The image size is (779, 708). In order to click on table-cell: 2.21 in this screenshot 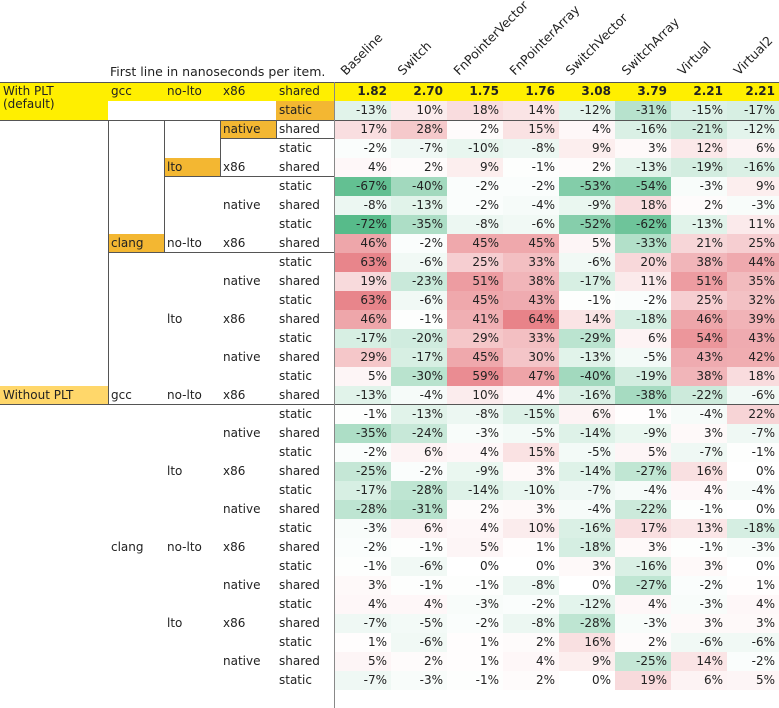, I will do `click(753, 91)`.